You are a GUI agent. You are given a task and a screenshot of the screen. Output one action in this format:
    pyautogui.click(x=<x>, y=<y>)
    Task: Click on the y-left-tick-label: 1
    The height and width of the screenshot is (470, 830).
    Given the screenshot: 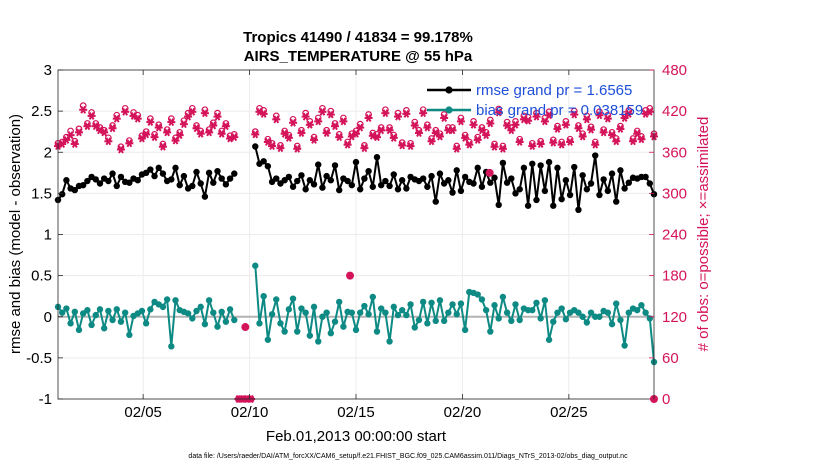 What is the action you would take?
    pyautogui.click(x=48, y=235)
    